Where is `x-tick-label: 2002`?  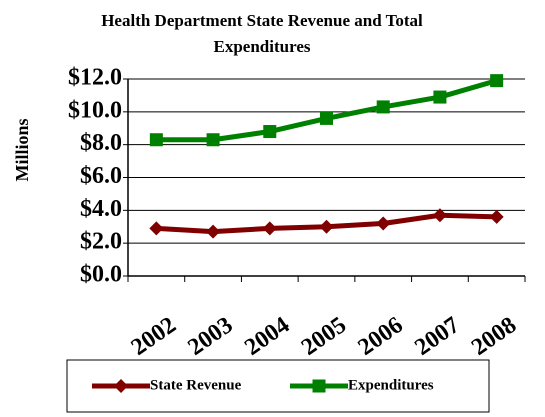
x-tick-label: 2002 is located at coordinates (154, 336).